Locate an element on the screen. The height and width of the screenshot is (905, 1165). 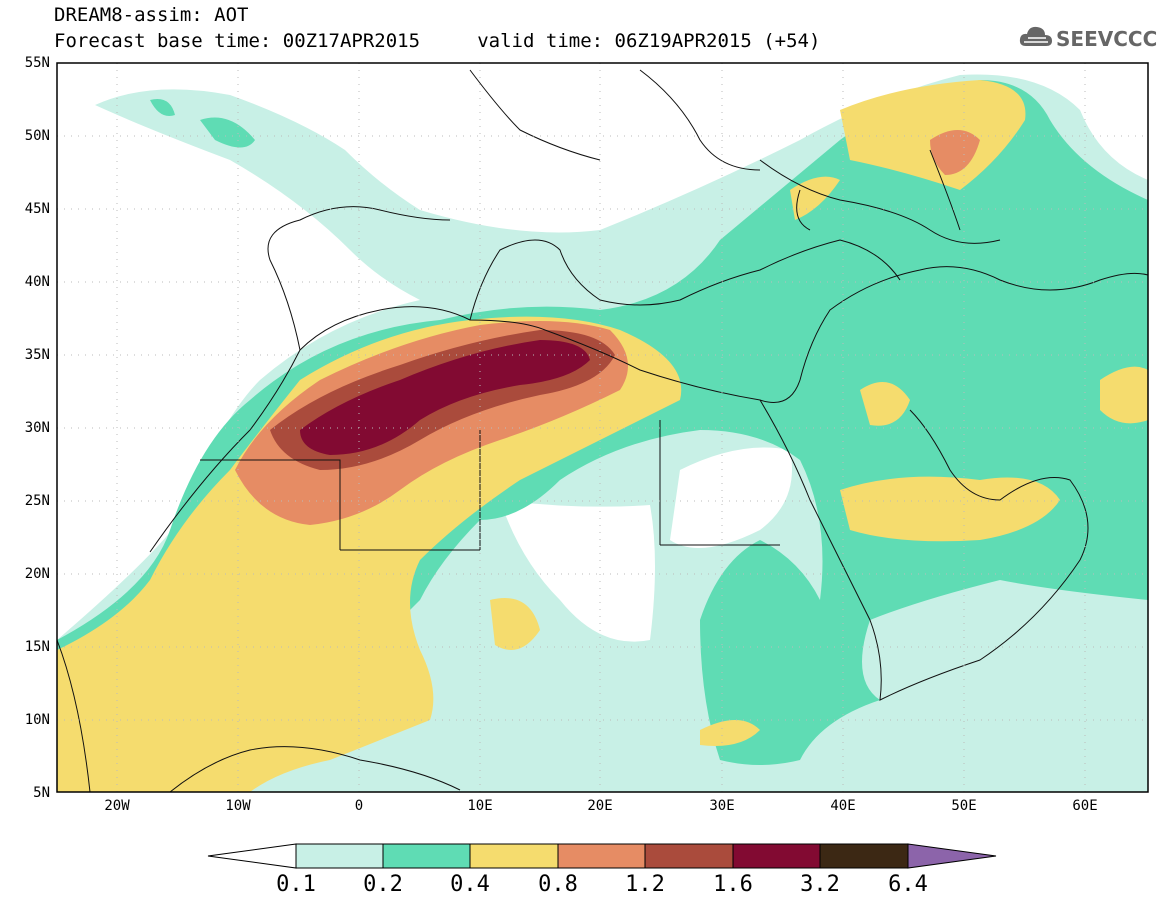
seevccc-logo: SEEVCCC is located at coordinates (1087, 39).